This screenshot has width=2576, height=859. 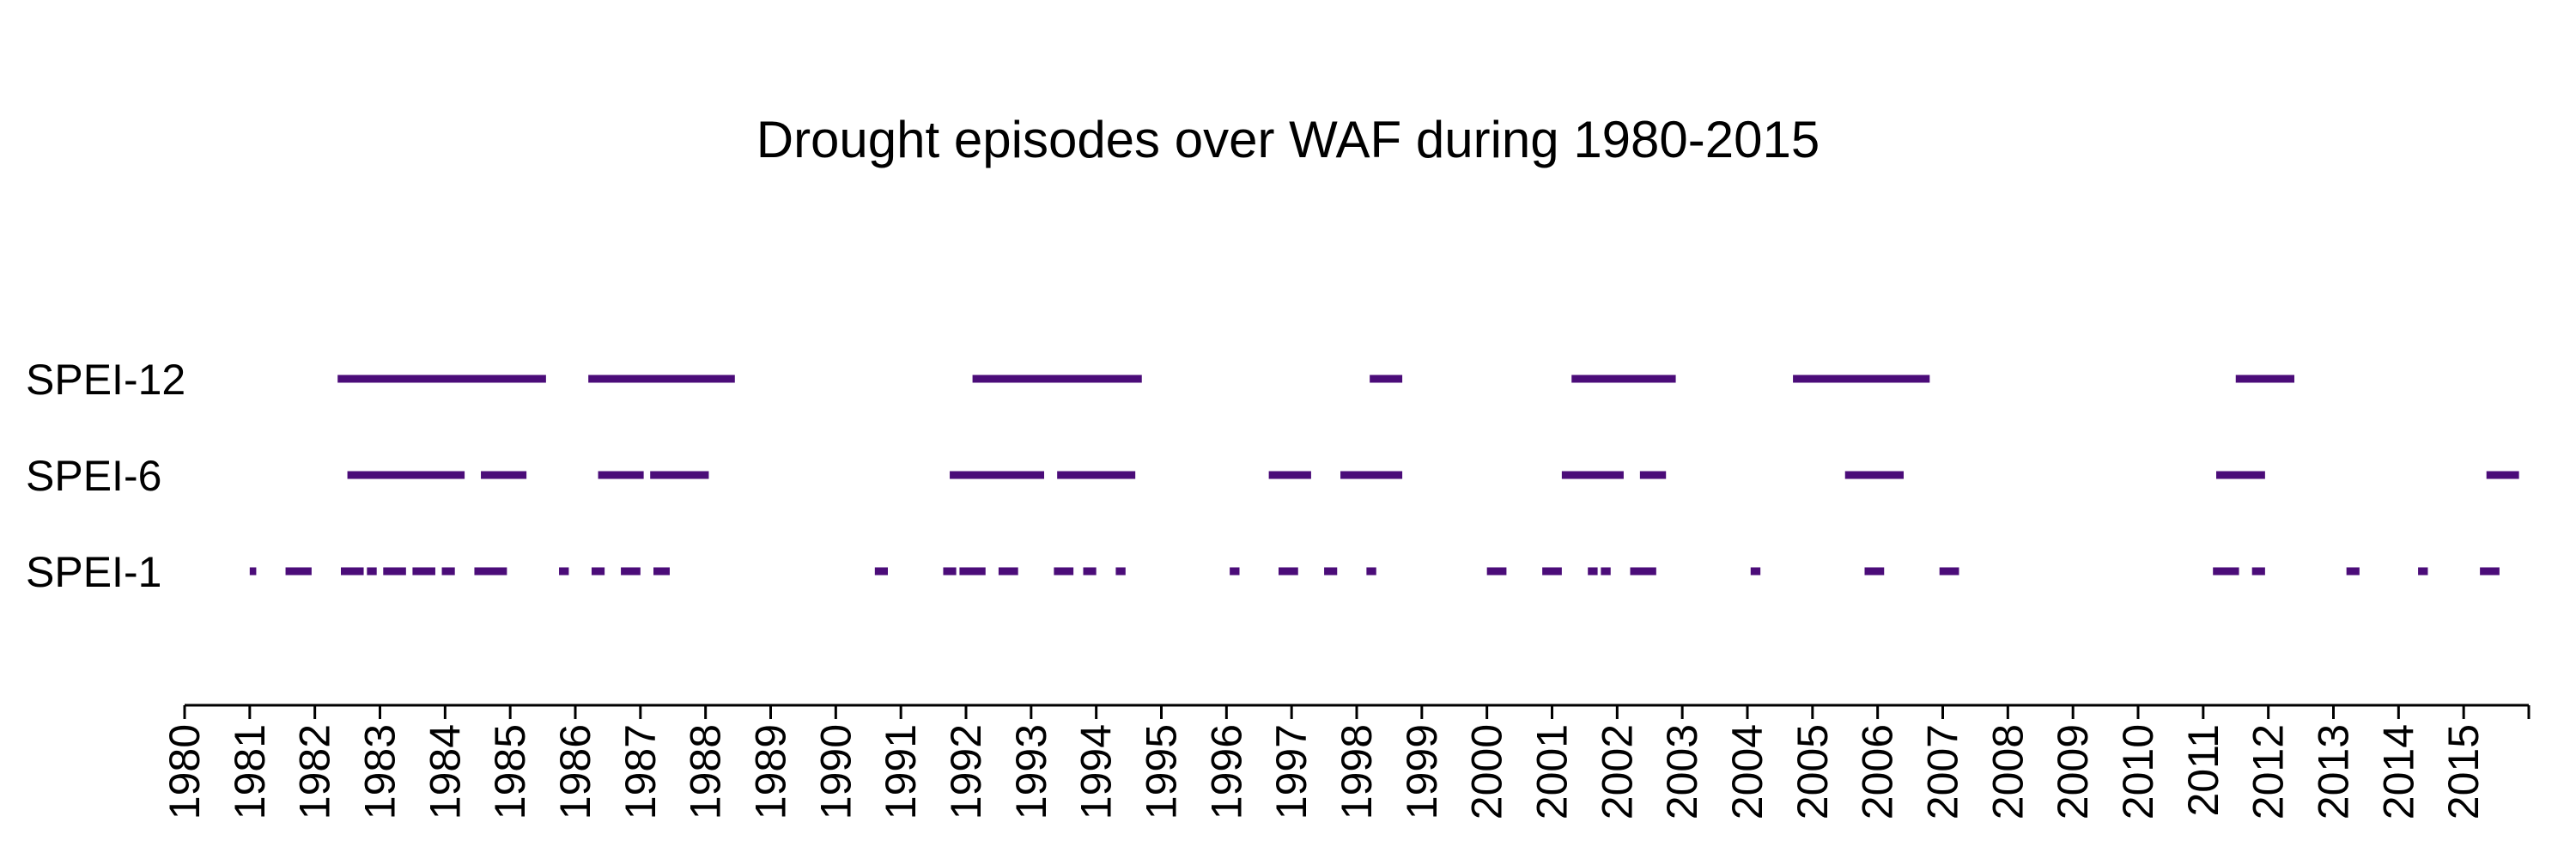 I want to click on x-tick-label: 2000, so click(x=1487, y=771).